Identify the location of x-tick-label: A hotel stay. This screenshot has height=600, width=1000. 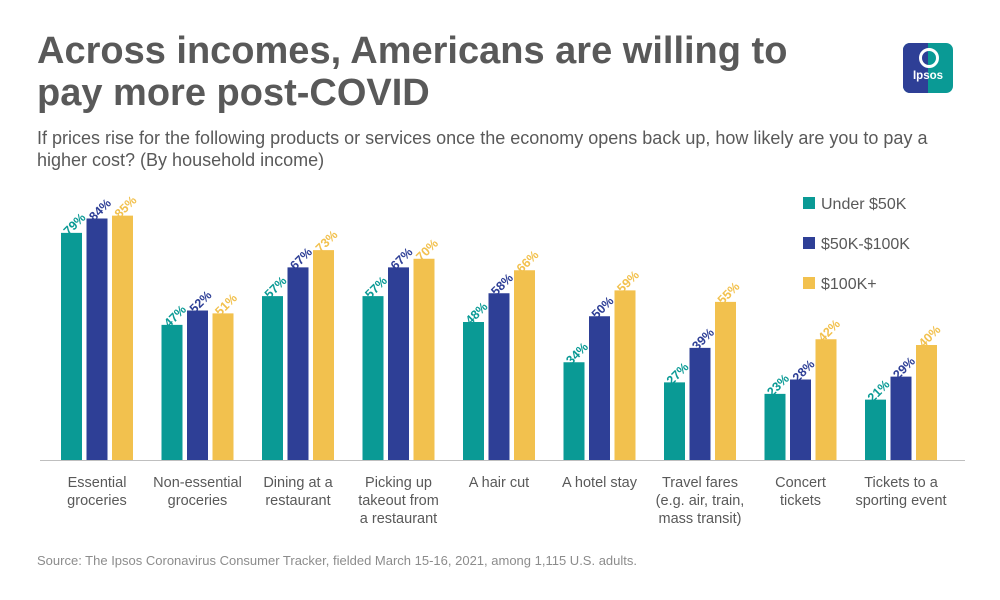
(600, 483).